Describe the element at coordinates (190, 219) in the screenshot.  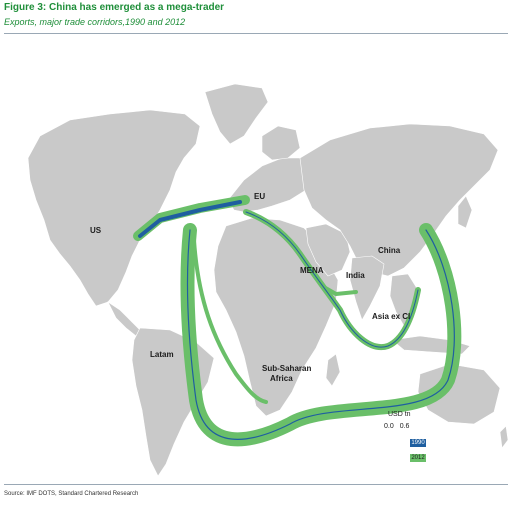
I see `corridor-1990-eu-us` at that location.